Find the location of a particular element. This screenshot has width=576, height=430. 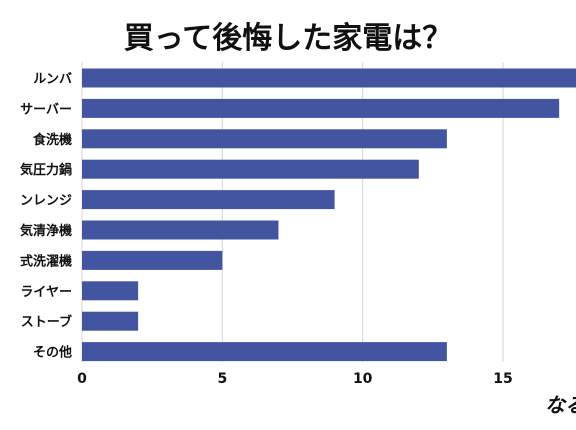

x-tick-label: 5 is located at coordinates (222, 379).